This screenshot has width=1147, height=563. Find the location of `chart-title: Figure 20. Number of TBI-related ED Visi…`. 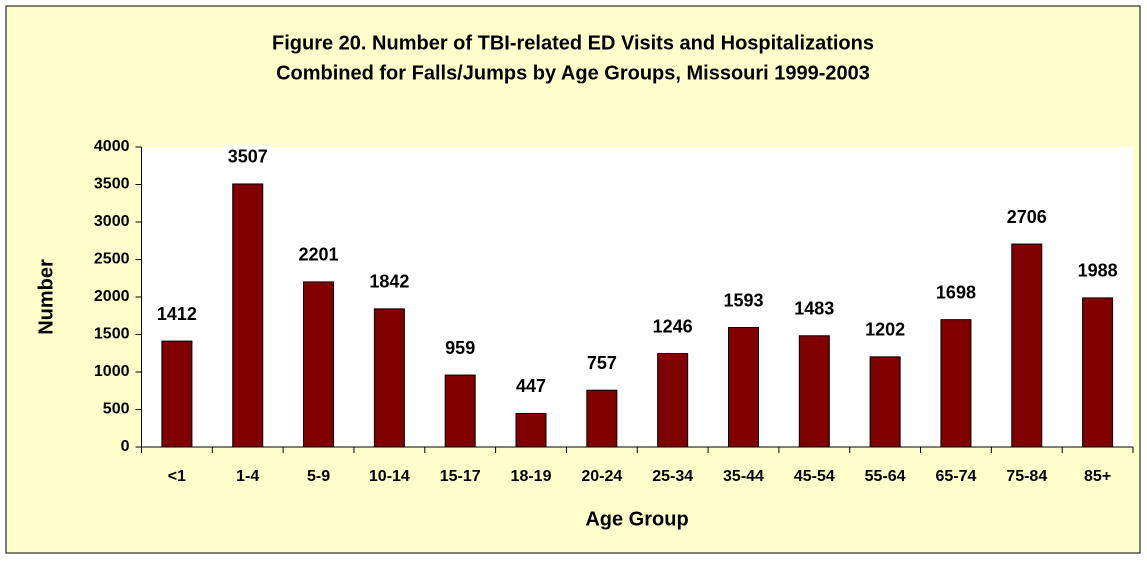

chart-title: Figure 20. Number of TBI-related ED Visi… is located at coordinates (573, 43).